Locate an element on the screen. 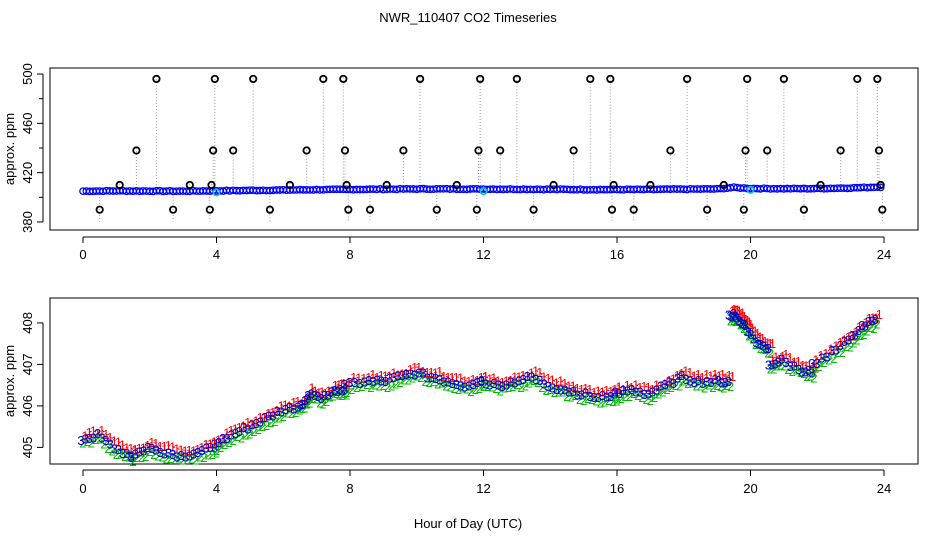 The image size is (936, 540). x-tick-label-bottom: 20 is located at coordinates (750, 488).